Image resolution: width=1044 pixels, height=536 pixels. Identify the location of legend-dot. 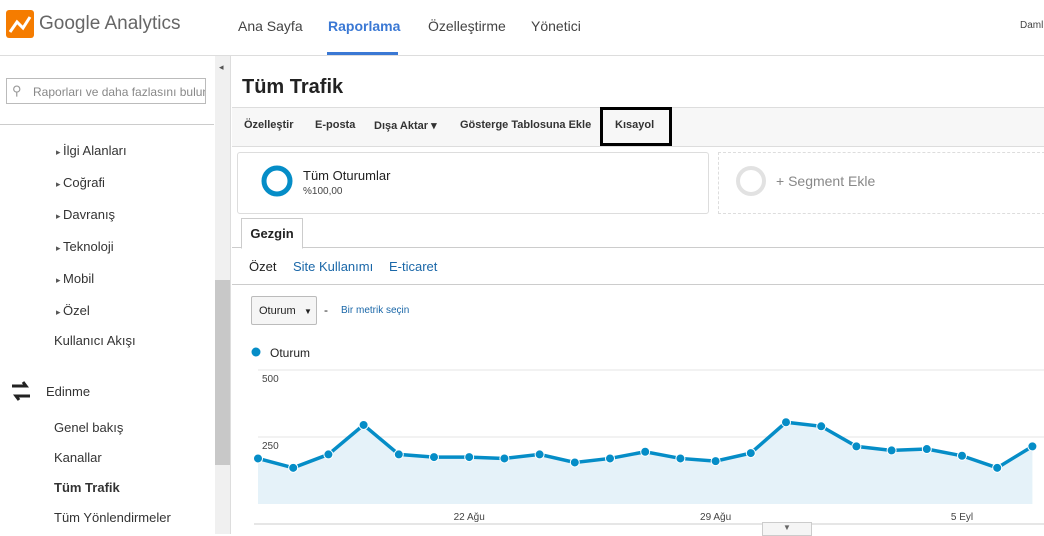
(256, 352).